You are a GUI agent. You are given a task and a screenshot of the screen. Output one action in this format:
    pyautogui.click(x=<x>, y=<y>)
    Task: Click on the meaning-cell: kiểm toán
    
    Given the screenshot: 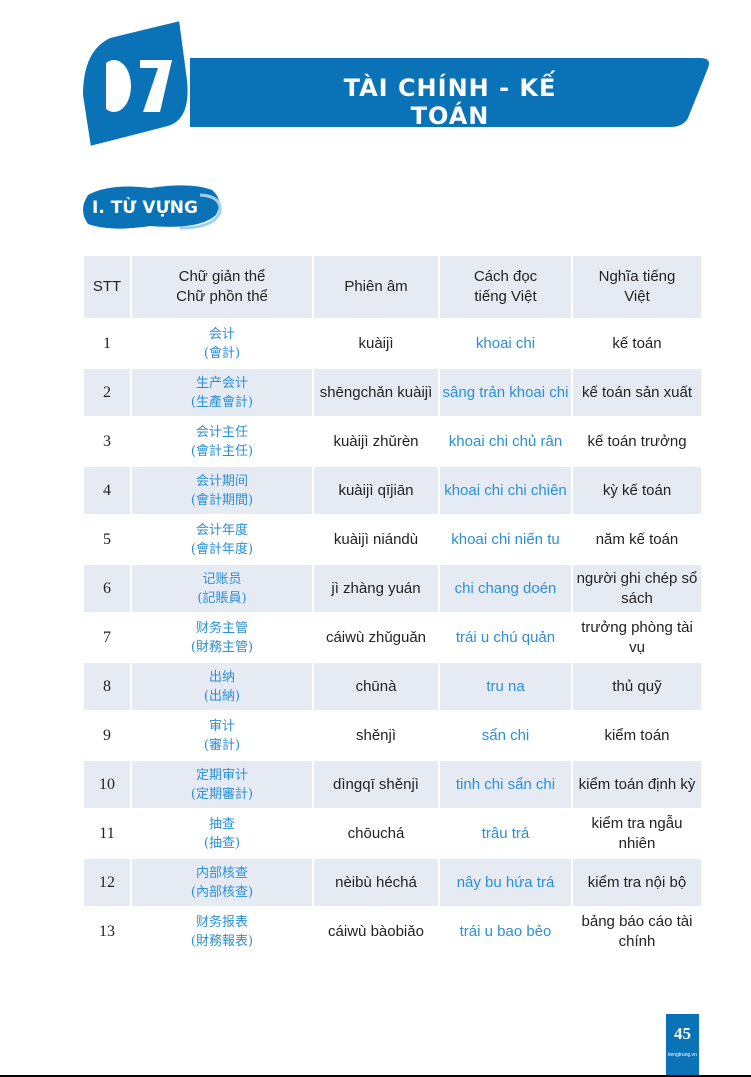 What is the action you would take?
    pyautogui.click(x=637, y=736)
    